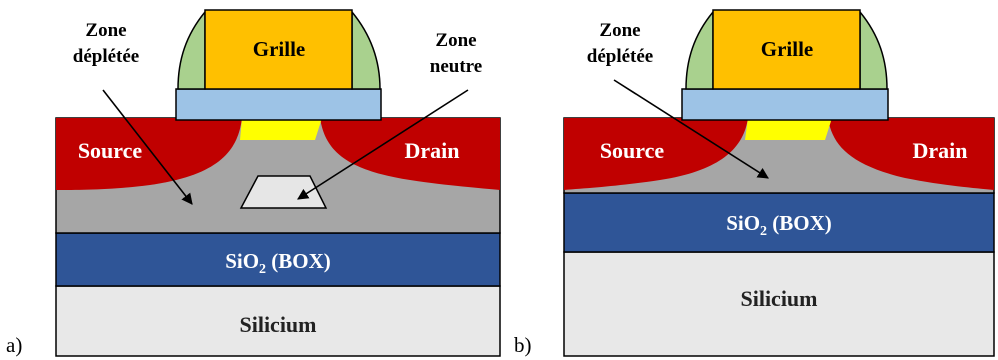 The height and width of the screenshot is (360, 998). I want to click on source-region, so click(149, 154).